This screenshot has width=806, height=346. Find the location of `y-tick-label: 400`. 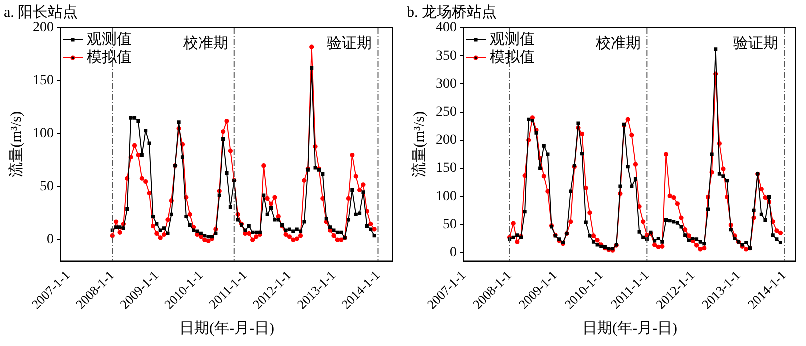

y-tick-label: 400 is located at coordinates (446, 28).